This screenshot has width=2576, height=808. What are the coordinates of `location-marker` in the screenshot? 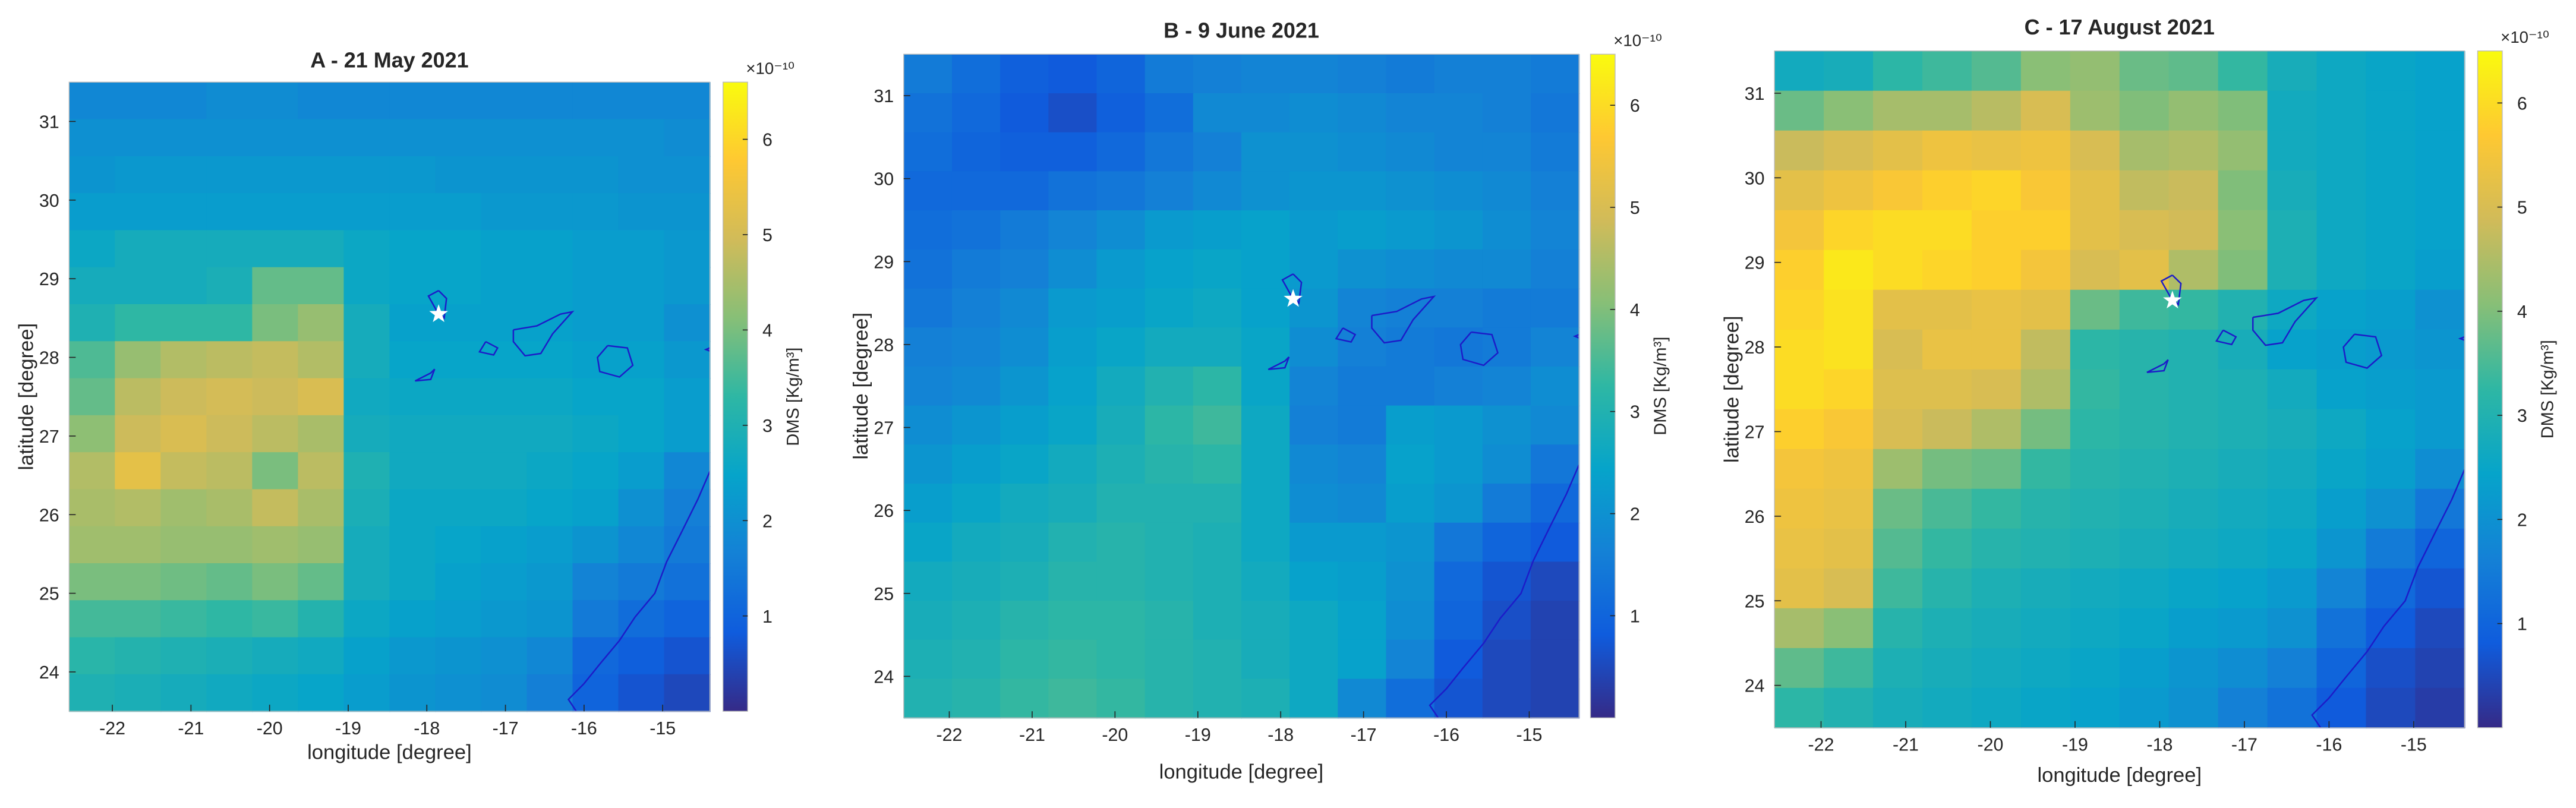 It's located at (439, 313).